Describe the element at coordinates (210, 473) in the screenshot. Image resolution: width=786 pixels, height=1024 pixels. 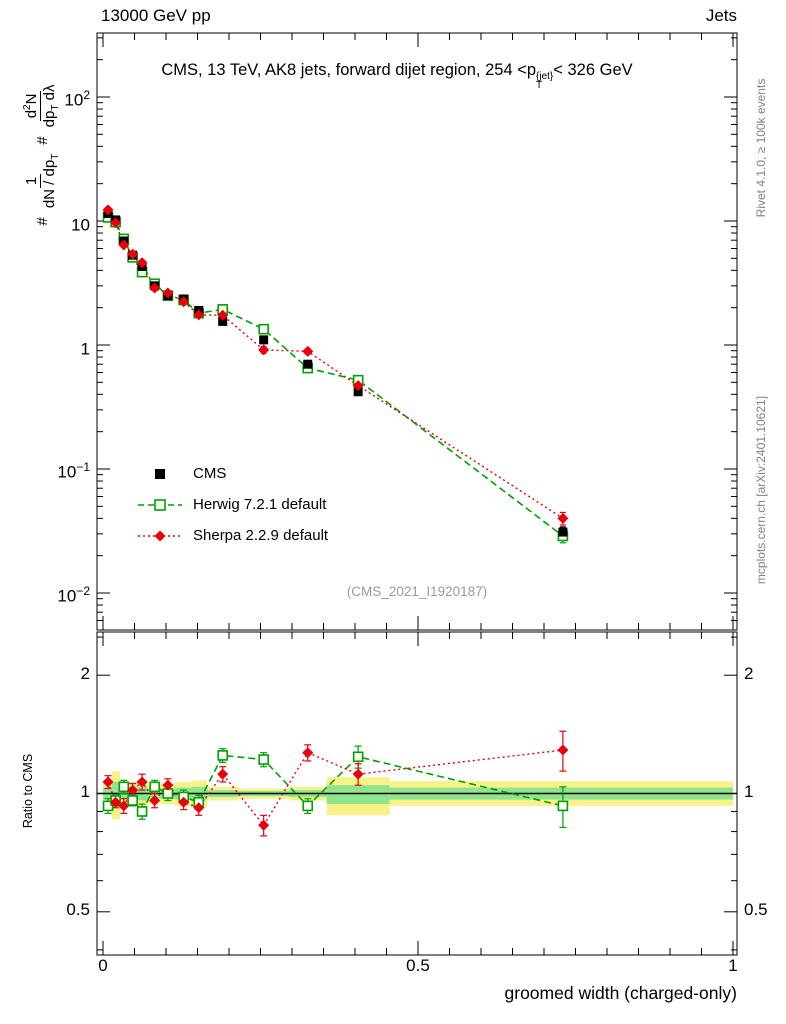
I see `legend-label-cms: CMS` at that location.